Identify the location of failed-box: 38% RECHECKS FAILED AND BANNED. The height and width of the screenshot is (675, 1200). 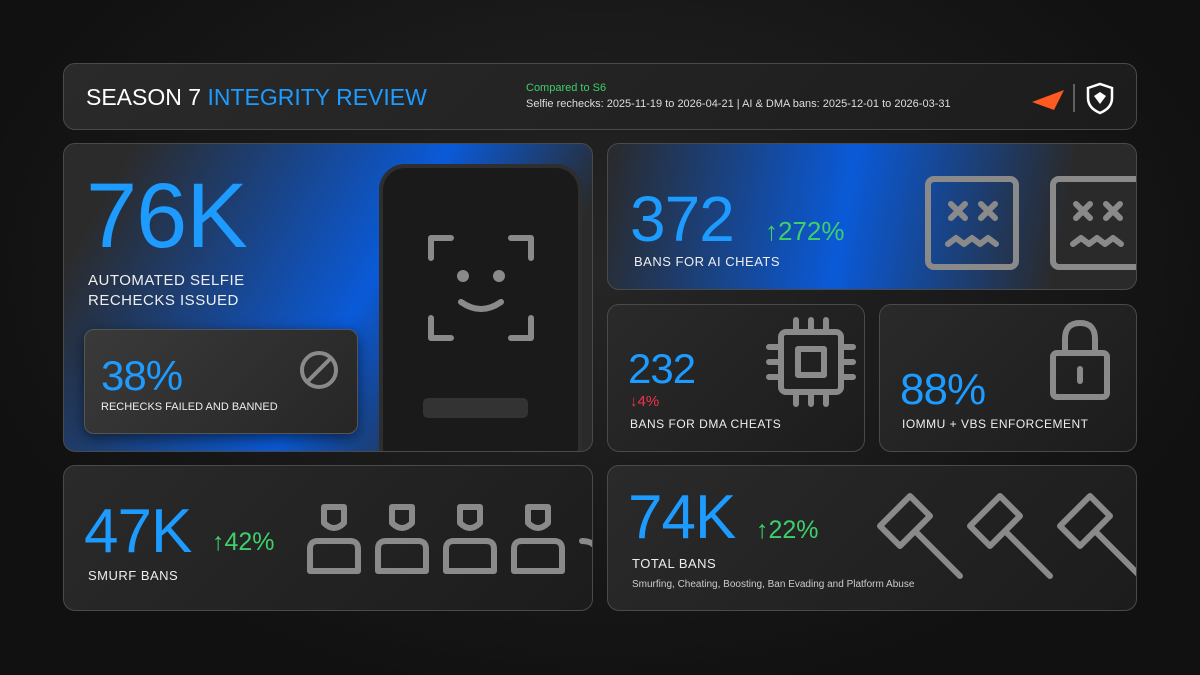
(221, 381).